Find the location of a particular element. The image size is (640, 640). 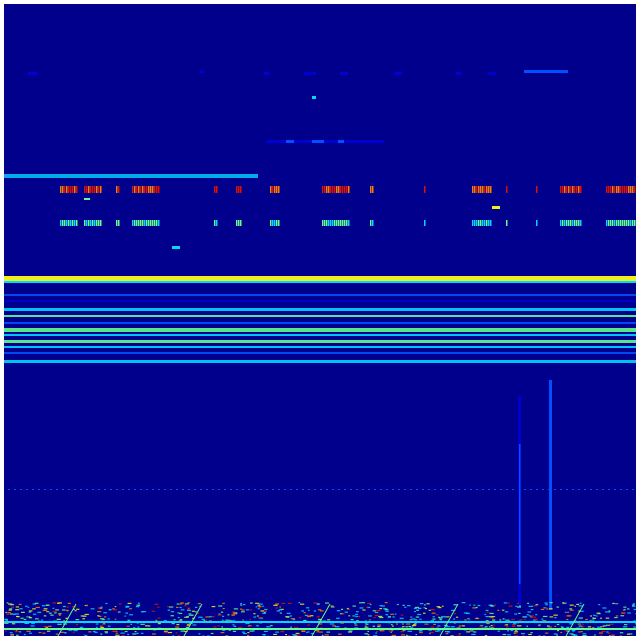

faint-signal is located at coordinates (459, 73).